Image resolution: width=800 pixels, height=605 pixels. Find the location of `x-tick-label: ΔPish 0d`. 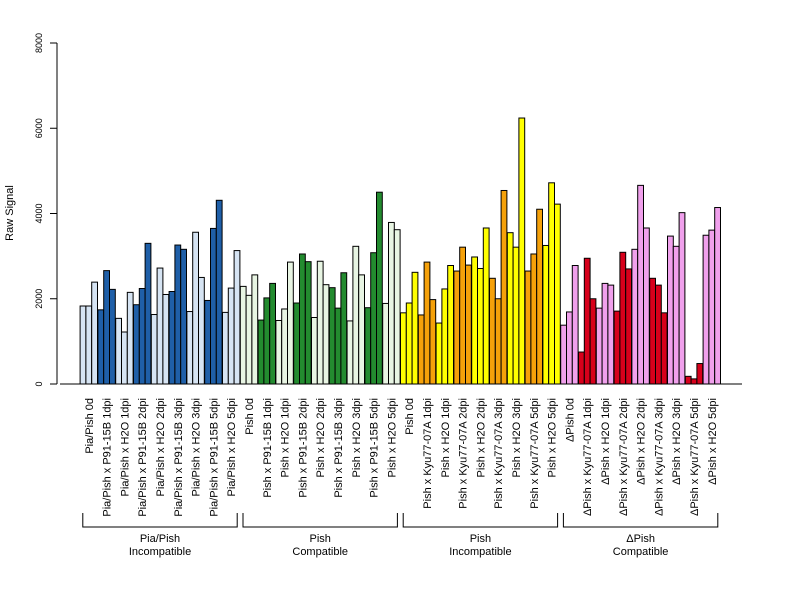

x-tick-label: ΔPish 0d is located at coordinates (570, 420).